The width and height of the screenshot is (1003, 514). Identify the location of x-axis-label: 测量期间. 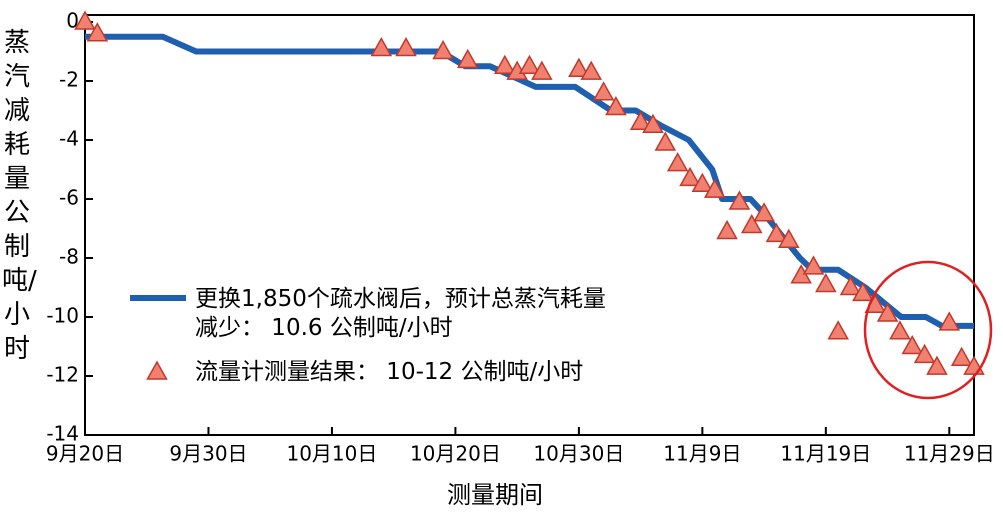
(495, 495).